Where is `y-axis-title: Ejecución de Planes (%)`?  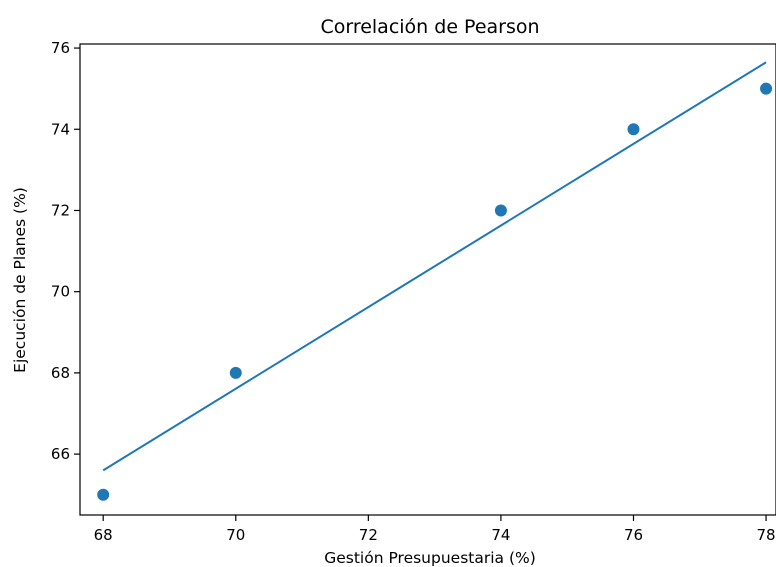
y-axis-title: Ejecución de Planes (%) is located at coordinates (20, 280).